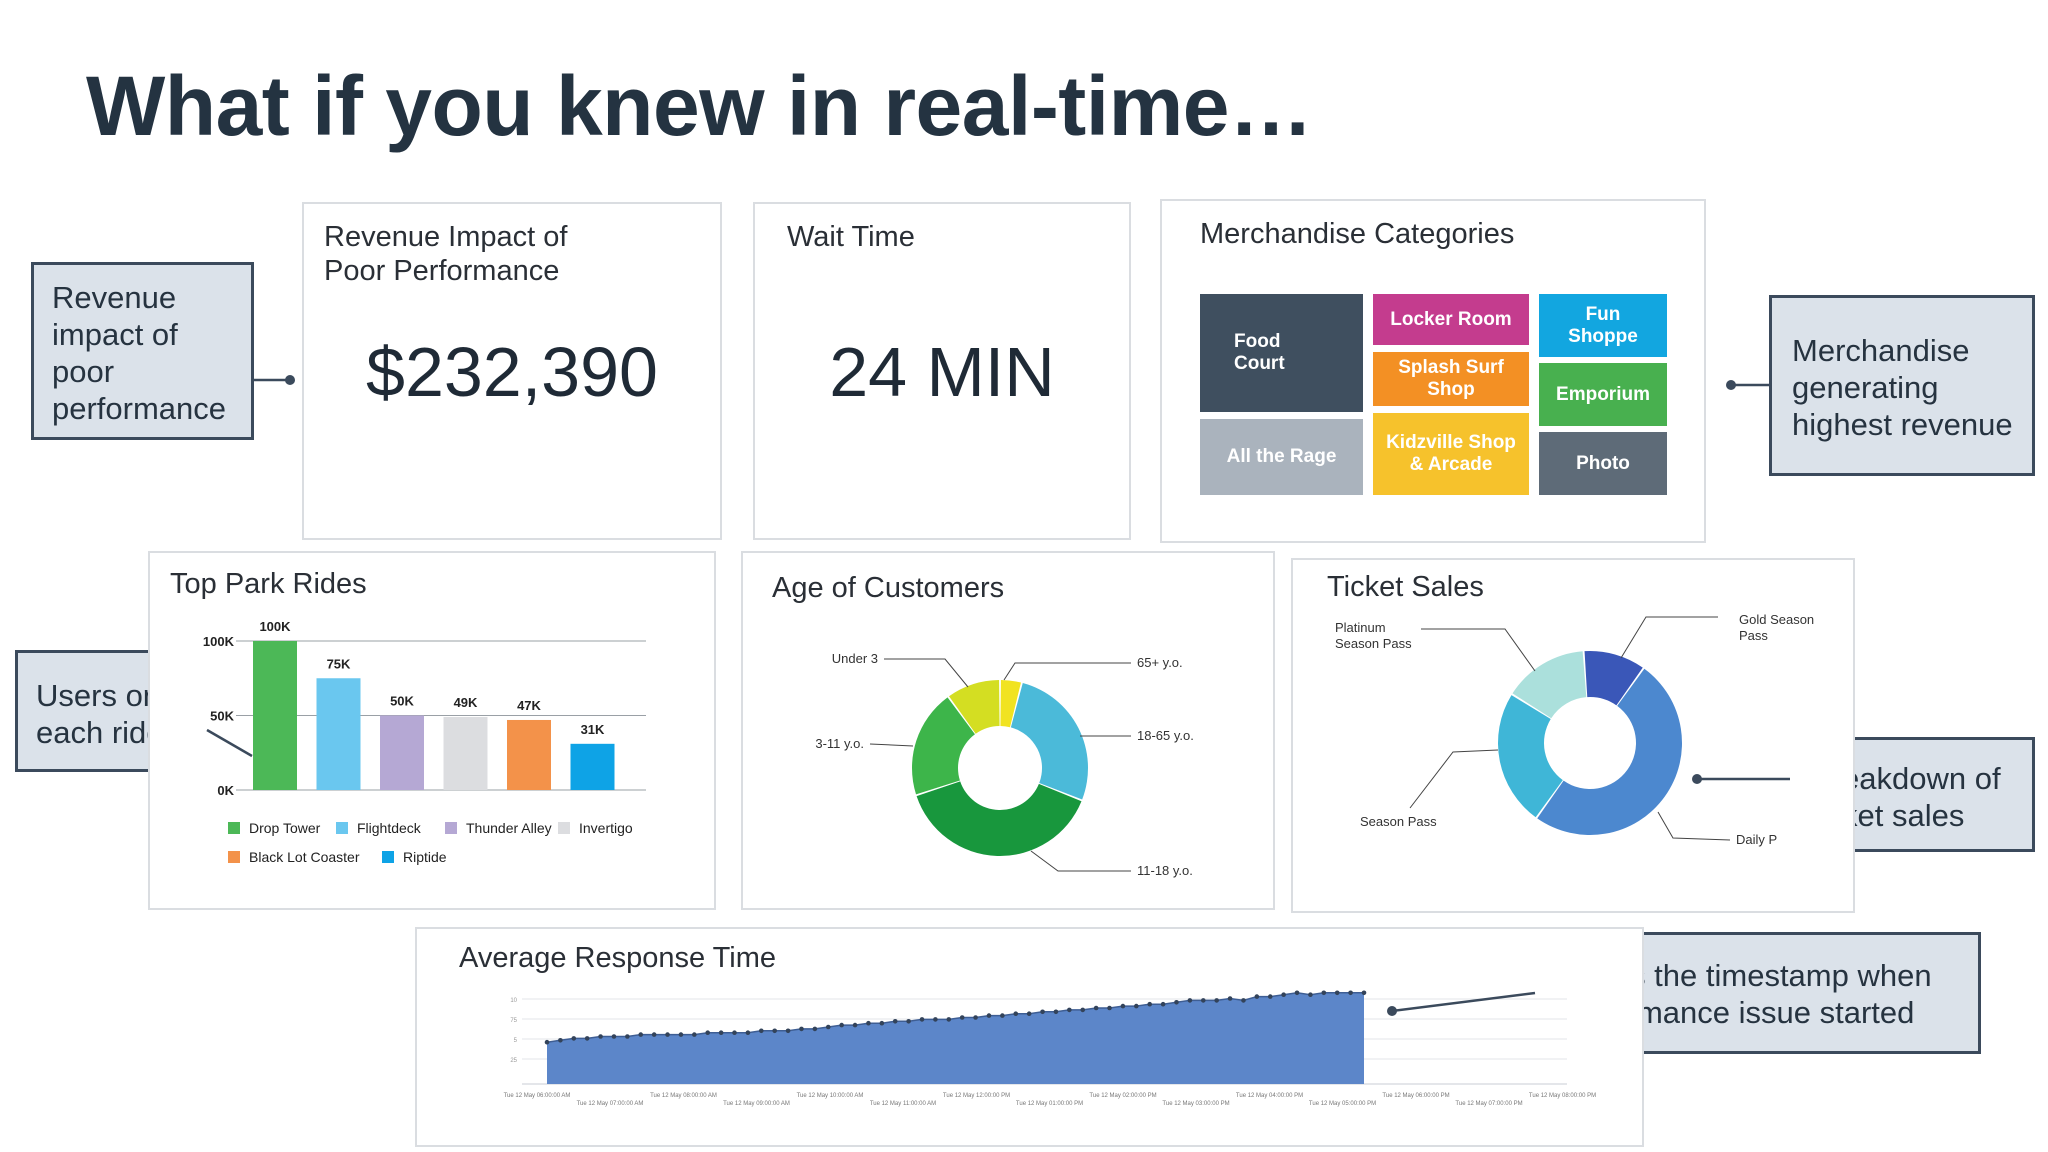  Describe the element at coordinates (285, 828) in the screenshot. I see `legend-label: Drop Tower` at that location.